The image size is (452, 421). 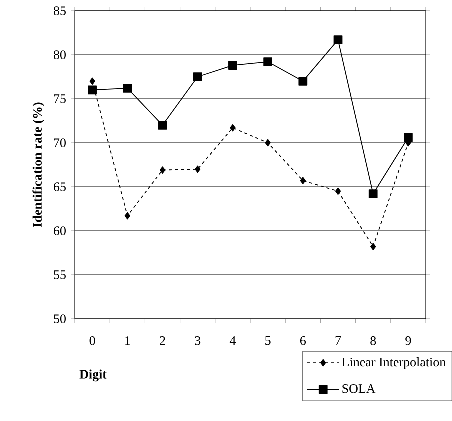 I want to click on y-tick-label: 80, so click(x=60, y=55).